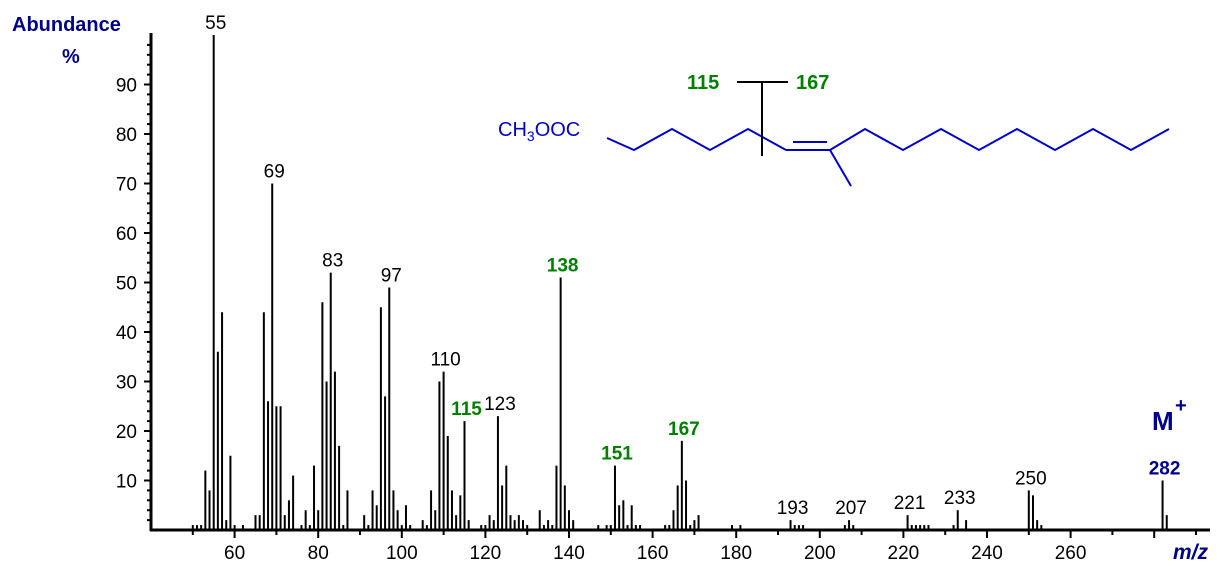 The width and height of the screenshot is (1224, 570). Describe the element at coordinates (274, 172) in the screenshot. I see `peak-label-69: 69` at that location.